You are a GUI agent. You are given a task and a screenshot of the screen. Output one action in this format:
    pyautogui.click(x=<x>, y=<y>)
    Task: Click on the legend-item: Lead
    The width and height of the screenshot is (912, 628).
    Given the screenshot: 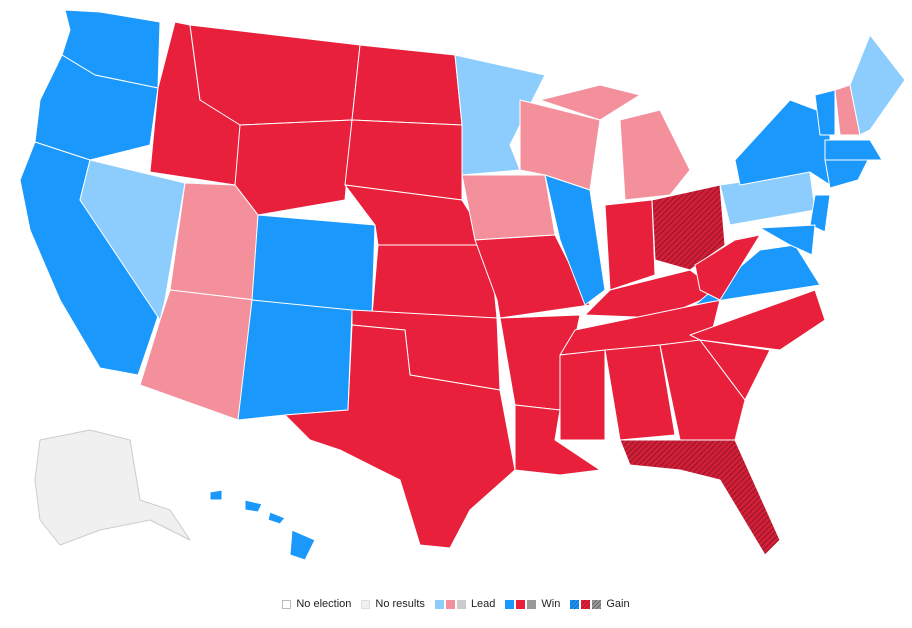 What is the action you would take?
    pyautogui.click(x=465, y=604)
    